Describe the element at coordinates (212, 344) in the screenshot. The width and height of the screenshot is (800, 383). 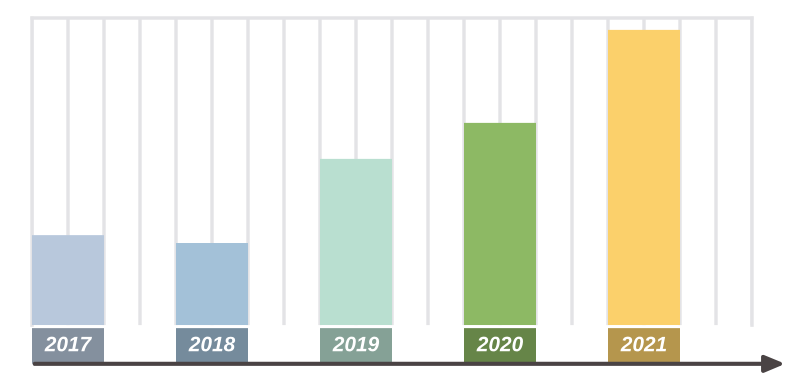
I see `x-tick-label: 2018` at that location.